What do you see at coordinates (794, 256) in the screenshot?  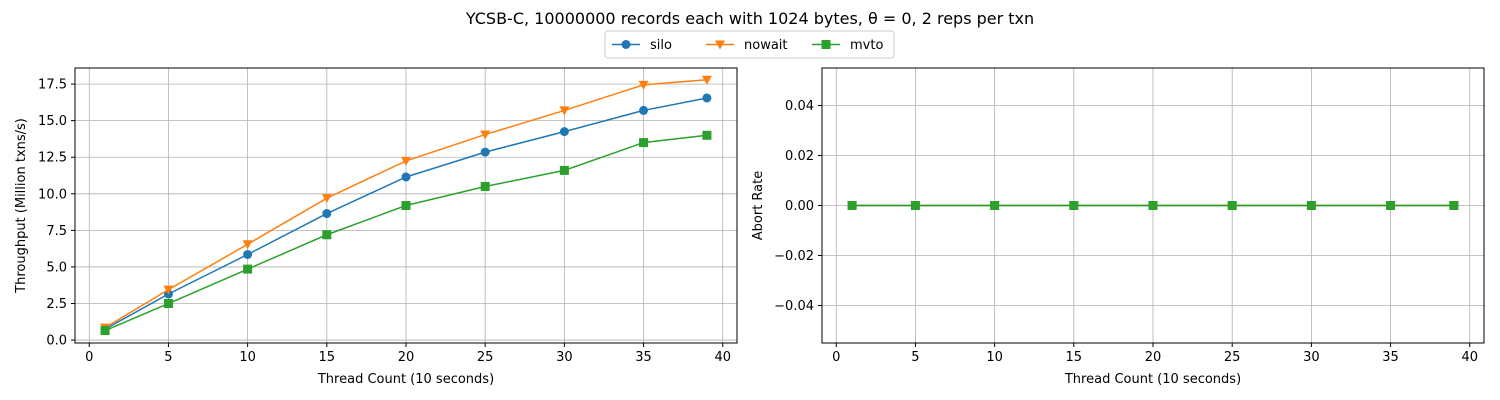 I see `y-tick-label: −0.02` at bounding box center [794, 256].